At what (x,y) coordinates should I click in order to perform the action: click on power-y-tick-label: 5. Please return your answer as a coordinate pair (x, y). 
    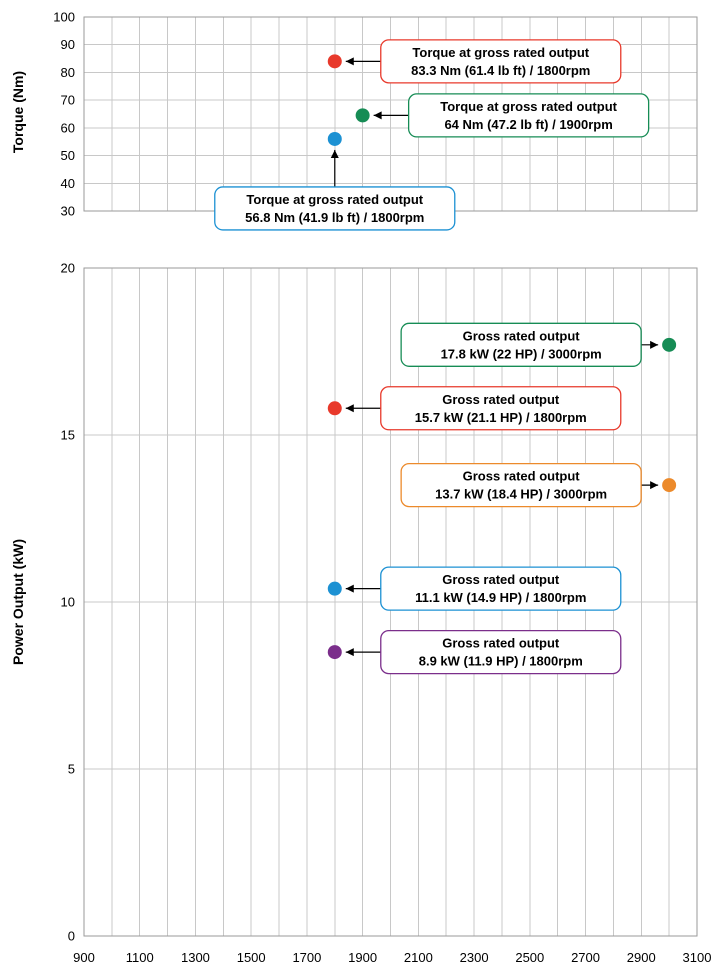
    Looking at the image, I should click on (71, 769).